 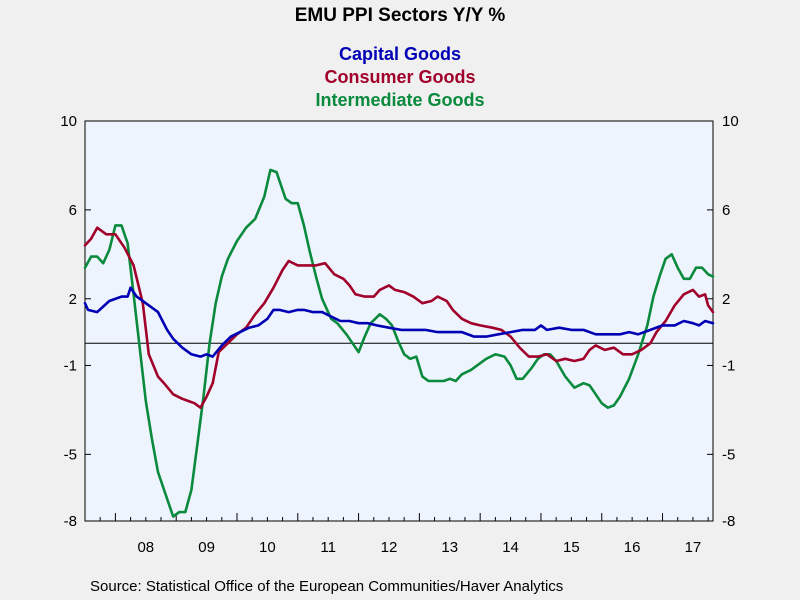 What do you see at coordinates (632, 547) in the screenshot?
I see `x-tick-label: 16` at bounding box center [632, 547].